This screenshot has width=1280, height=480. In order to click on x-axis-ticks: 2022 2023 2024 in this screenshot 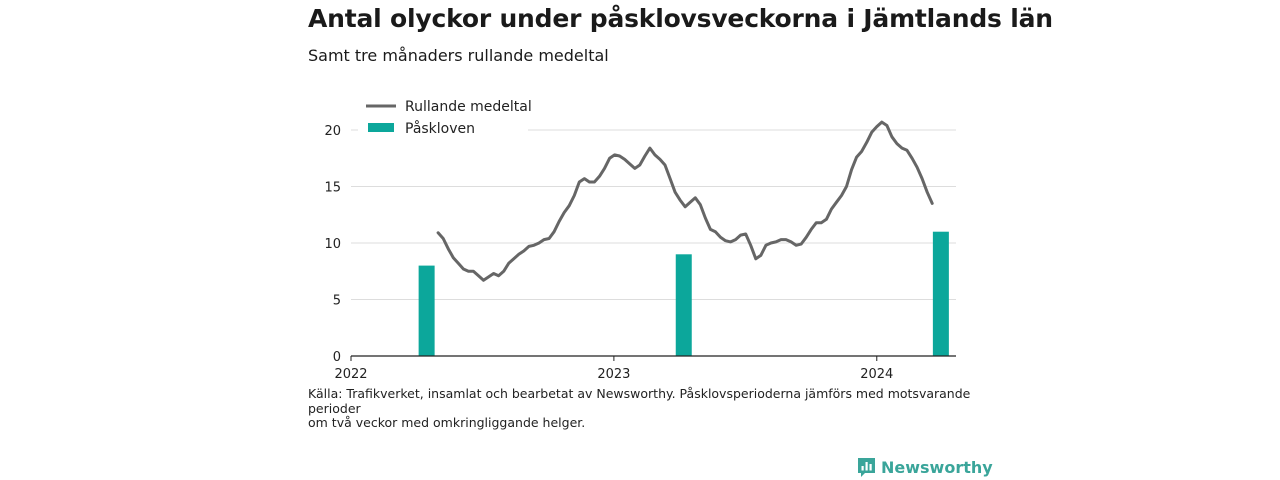, I will do `click(613, 369)`.